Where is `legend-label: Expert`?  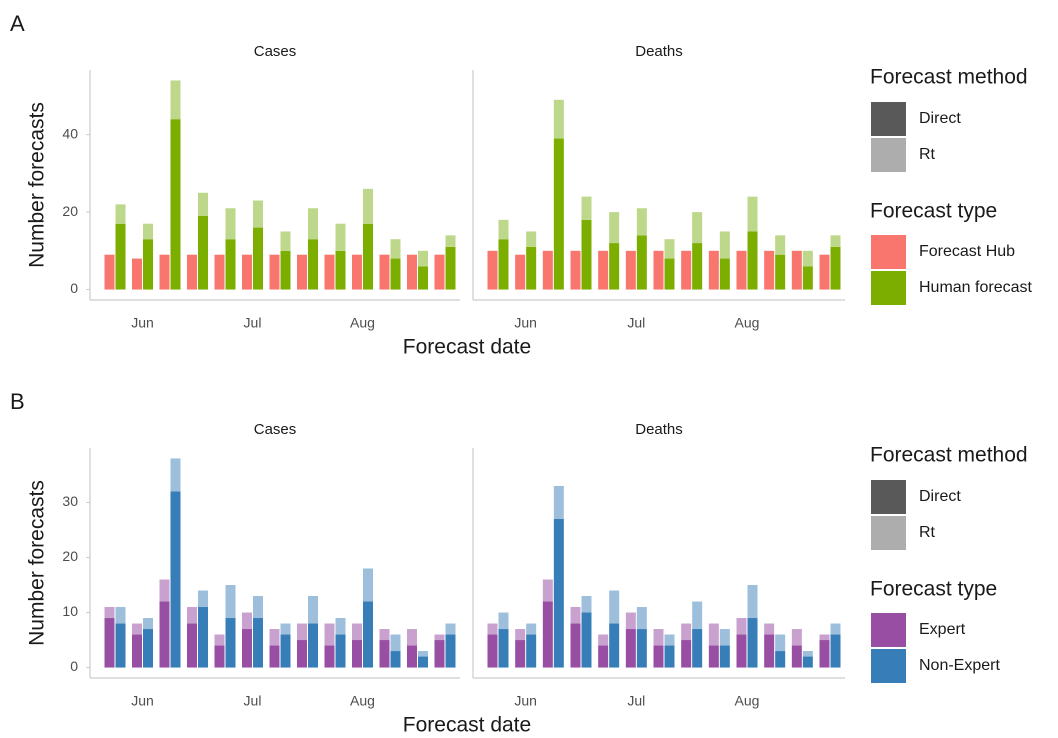
legend-label: Expert is located at coordinates (942, 629).